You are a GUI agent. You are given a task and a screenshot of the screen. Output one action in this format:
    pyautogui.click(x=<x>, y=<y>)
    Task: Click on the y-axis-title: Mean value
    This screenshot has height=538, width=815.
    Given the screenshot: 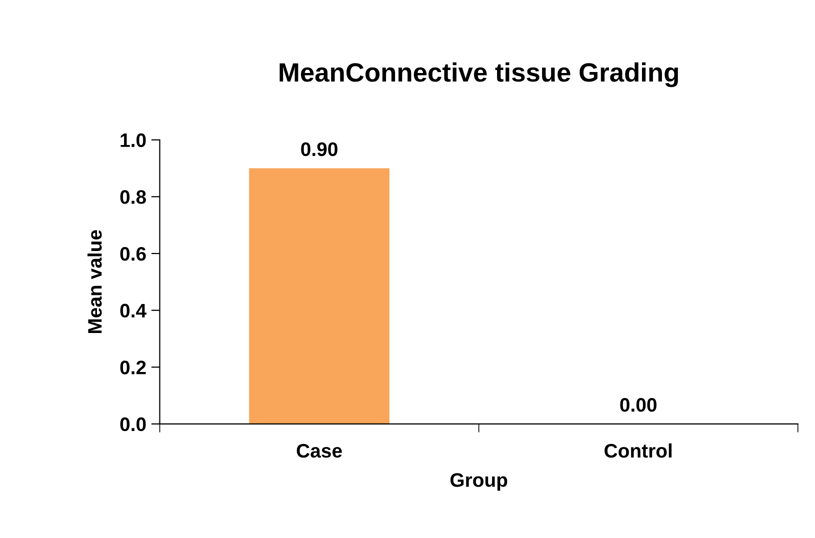 What is the action you would take?
    pyautogui.click(x=95, y=282)
    